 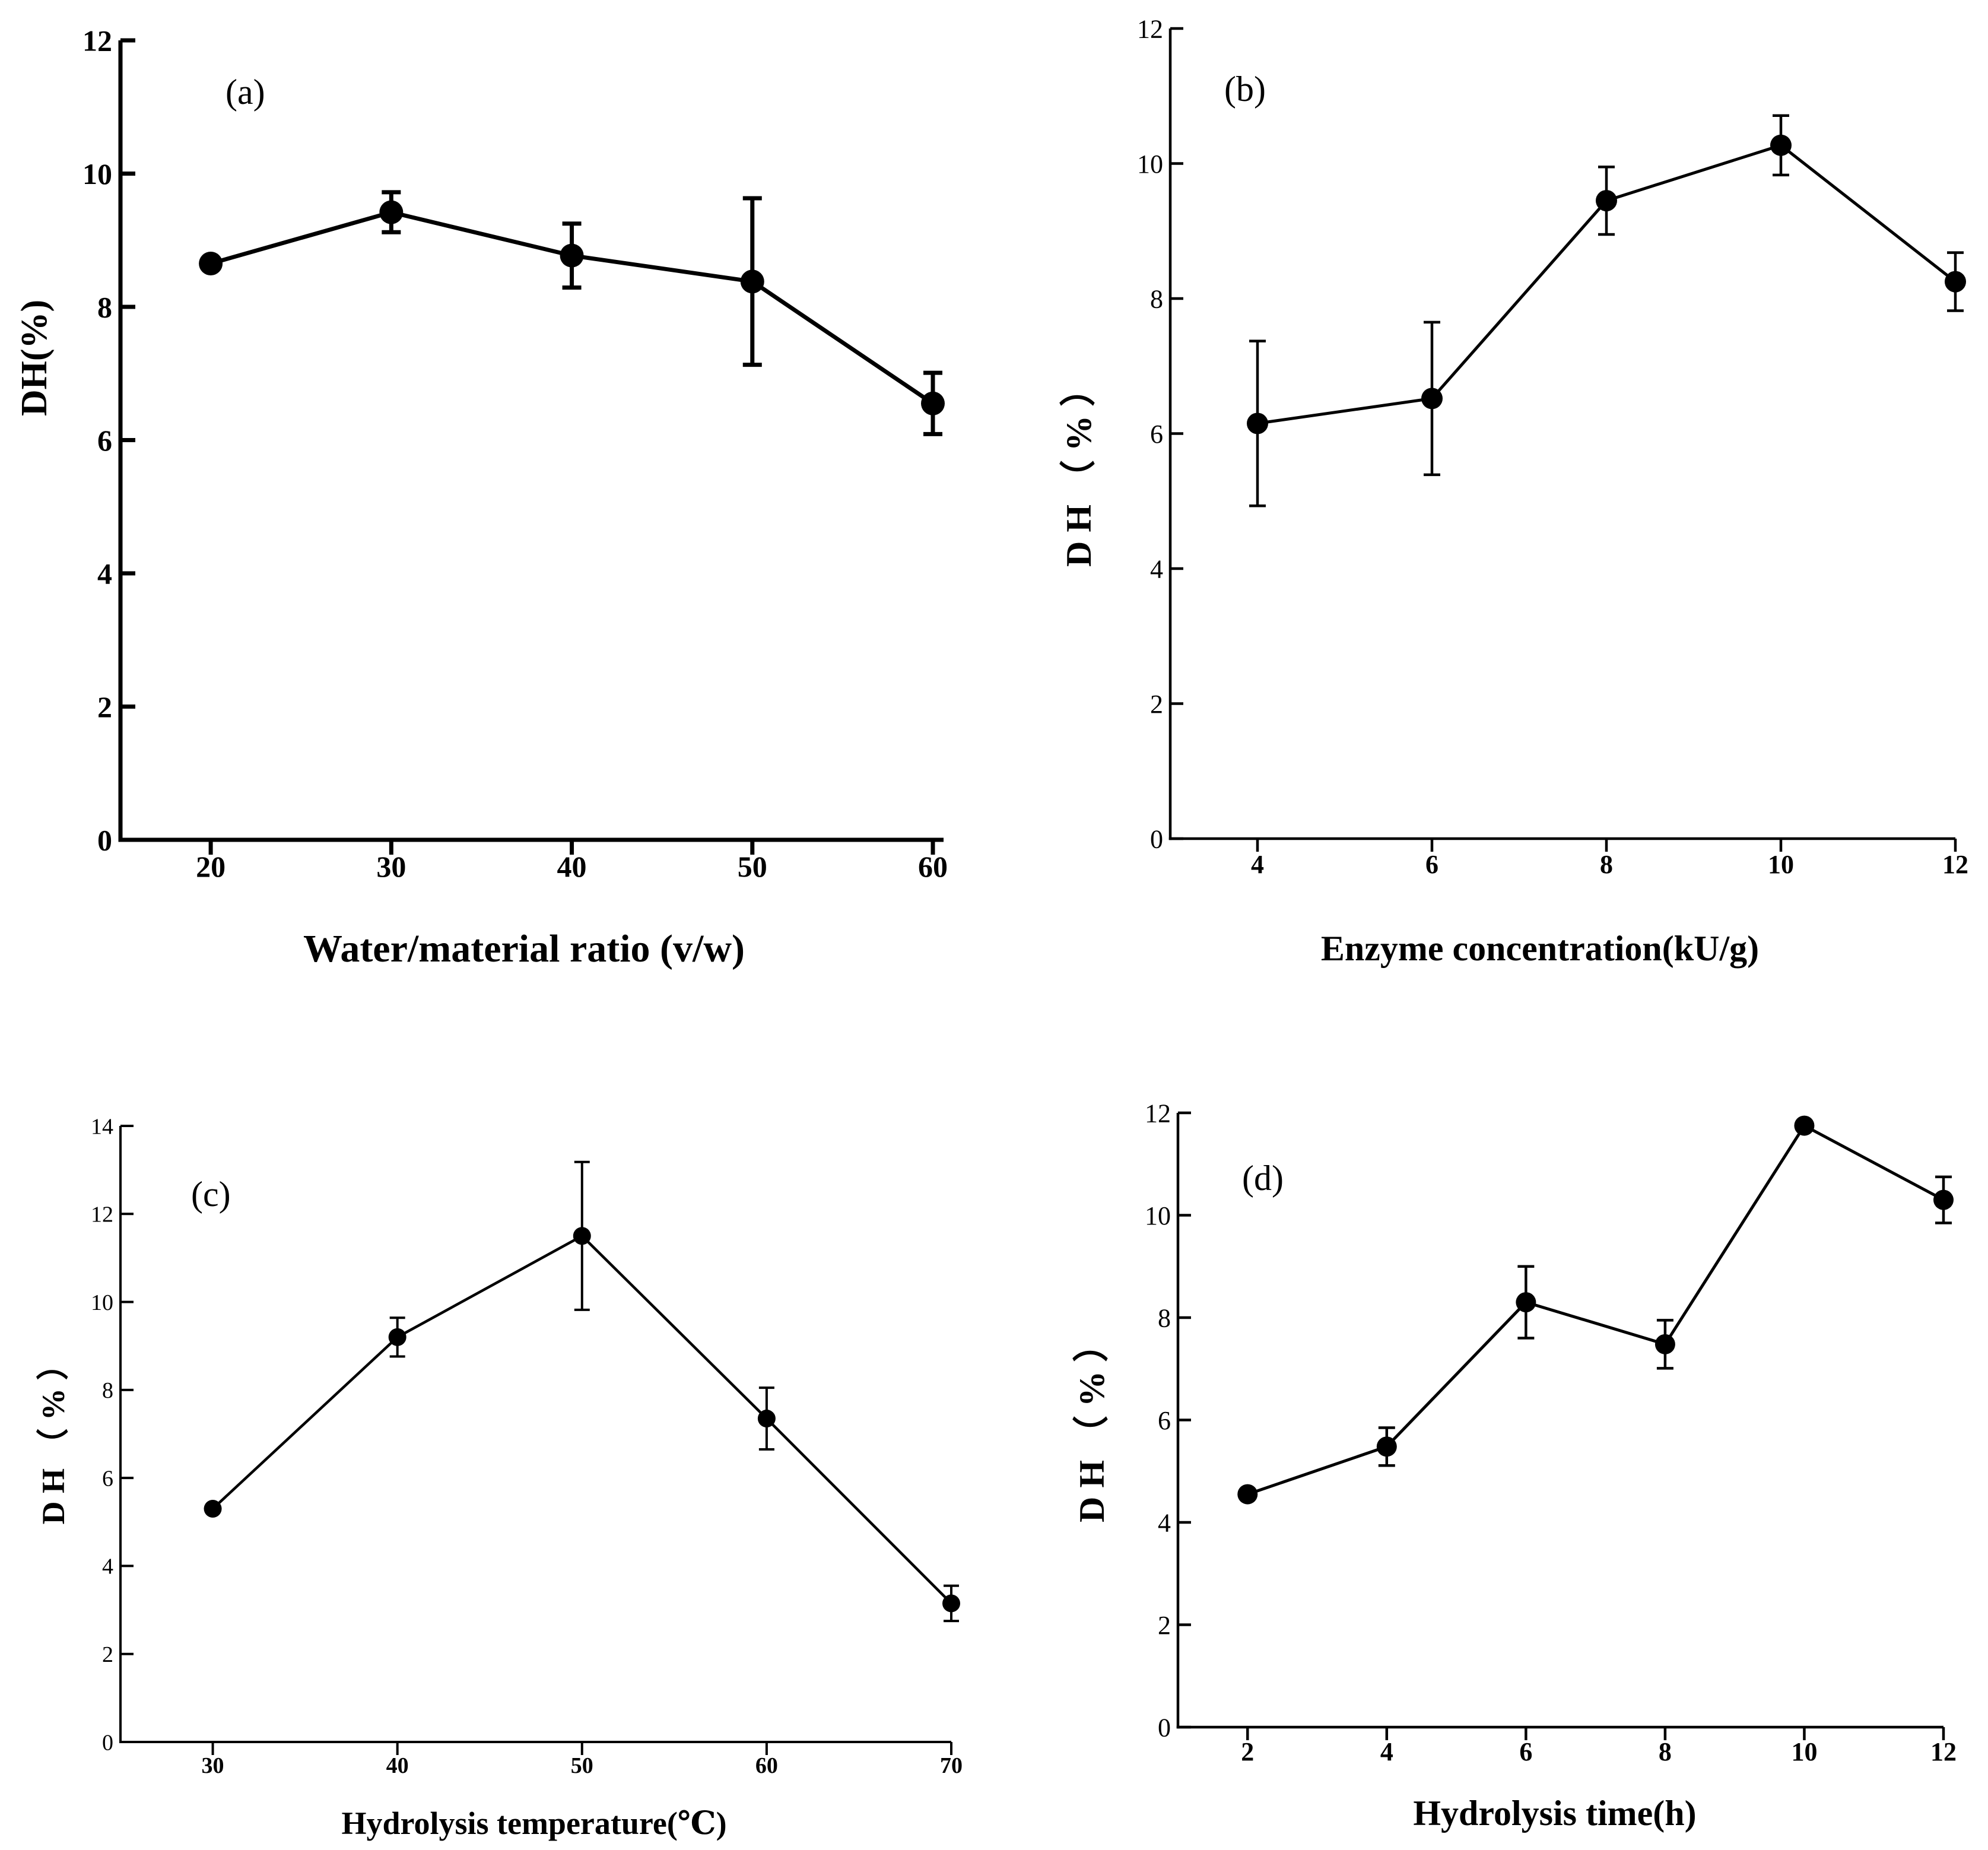 I want to click on y-tick-label-d-5: 10, so click(x=1158, y=1215).